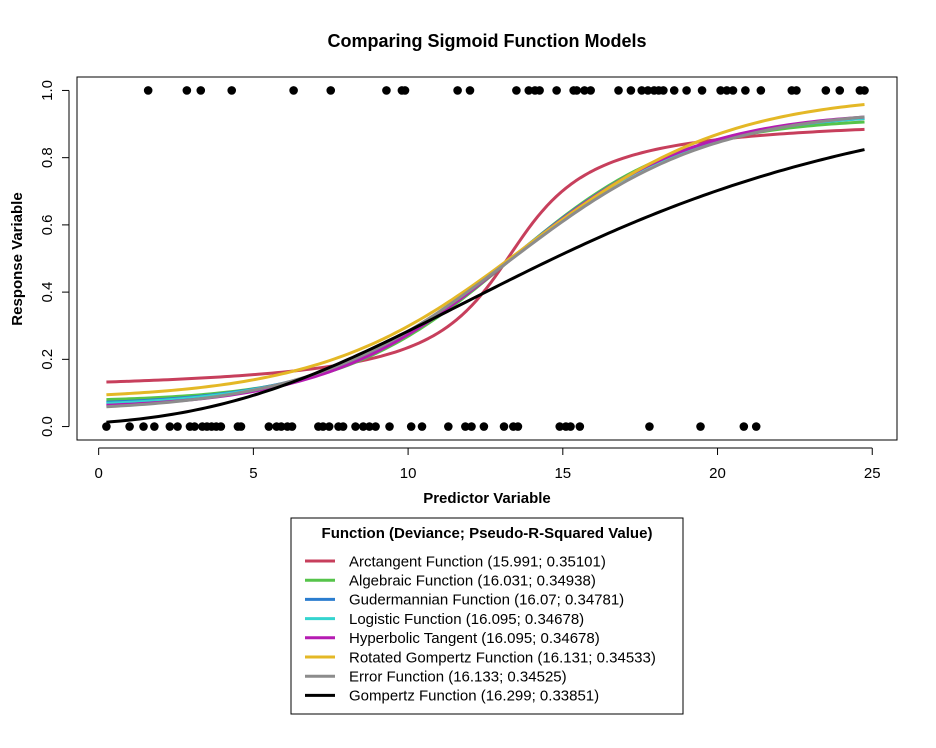 The height and width of the screenshot is (748, 936). Describe the element at coordinates (17, 258) in the screenshot. I see `y-axis-label: Response Variable` at that location.